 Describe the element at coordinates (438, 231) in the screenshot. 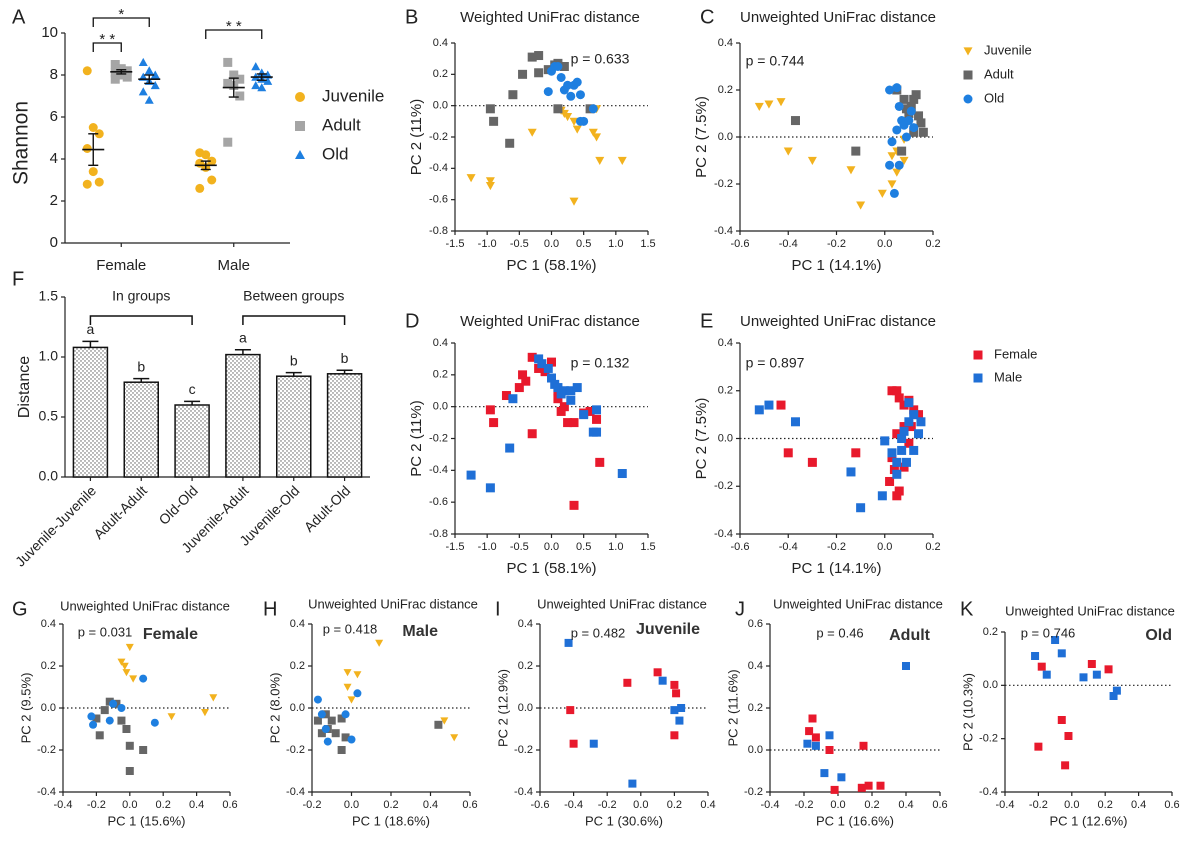

I see `y-tick-label: -0.8` at that location.